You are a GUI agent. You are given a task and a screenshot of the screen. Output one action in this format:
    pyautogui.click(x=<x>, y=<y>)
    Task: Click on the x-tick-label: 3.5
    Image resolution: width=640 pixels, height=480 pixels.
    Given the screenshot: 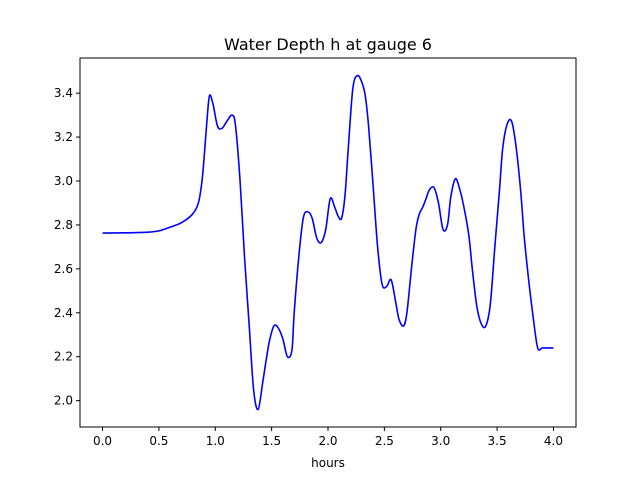 What is the action you would take?
    pyautogui.click(x=497, y=441)
    